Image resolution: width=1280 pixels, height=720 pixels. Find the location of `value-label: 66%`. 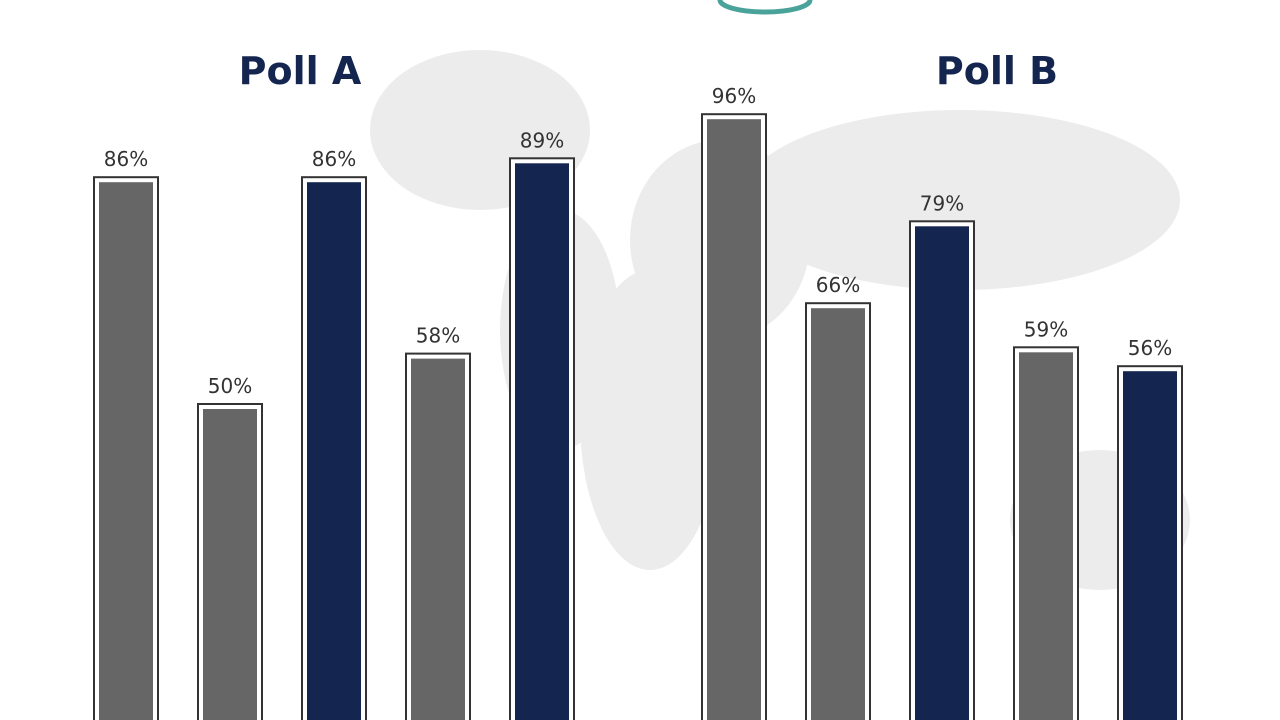

value-label: 66% is located at coordinates (838, 285).